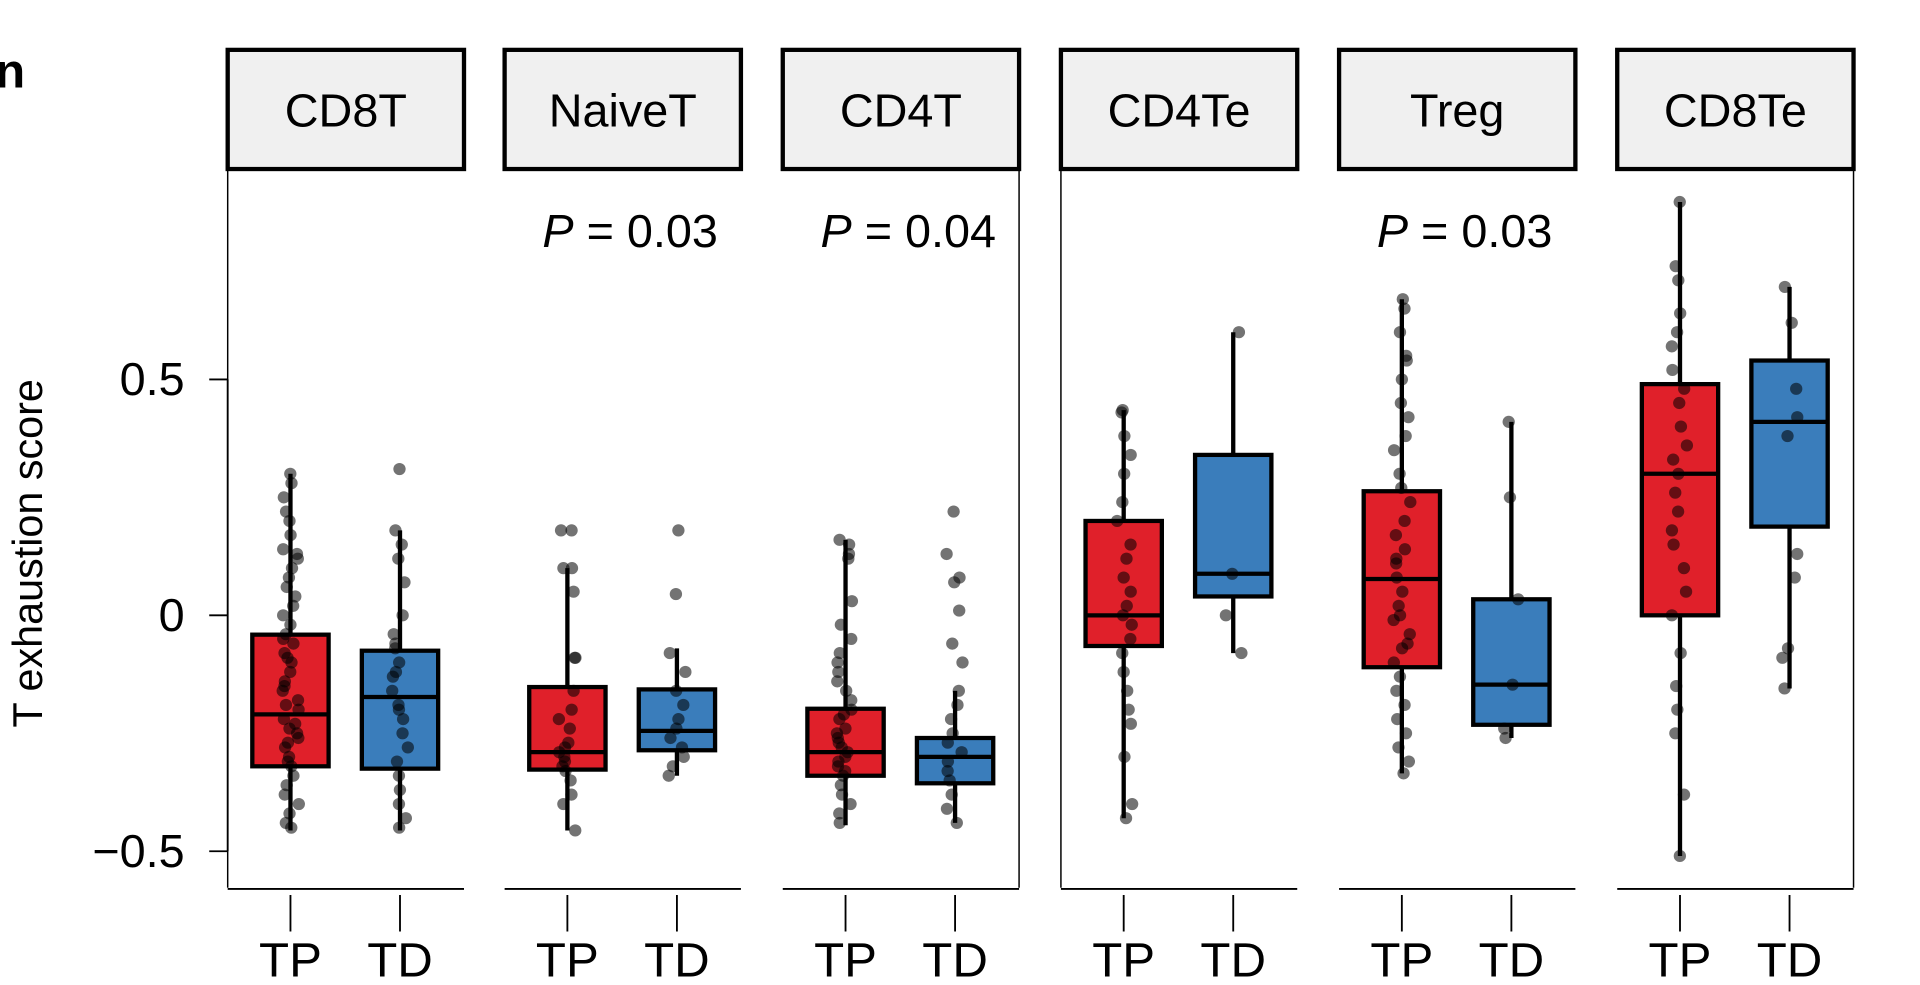 The image size is (1920, 985). I want to click on p-equals: =, so click(878, 231).